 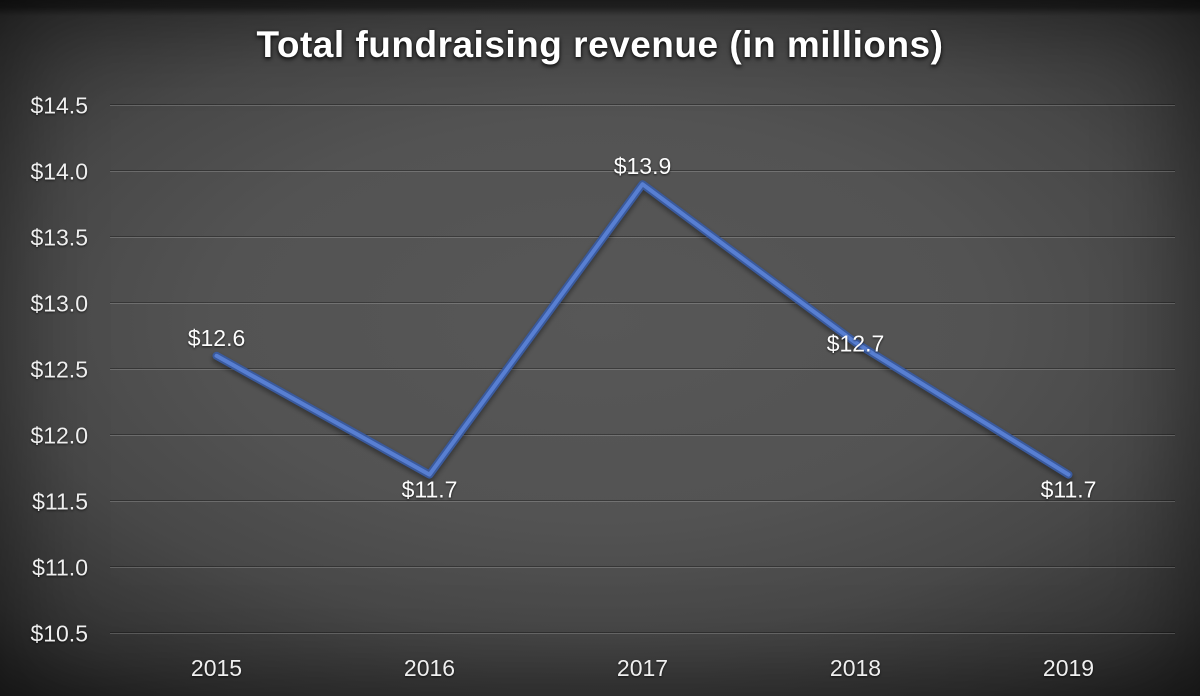 What do you see at coordinates (217, 338) in the screenshot?
I see `data-point-label: $12.6` at bounding box center [217, 338].